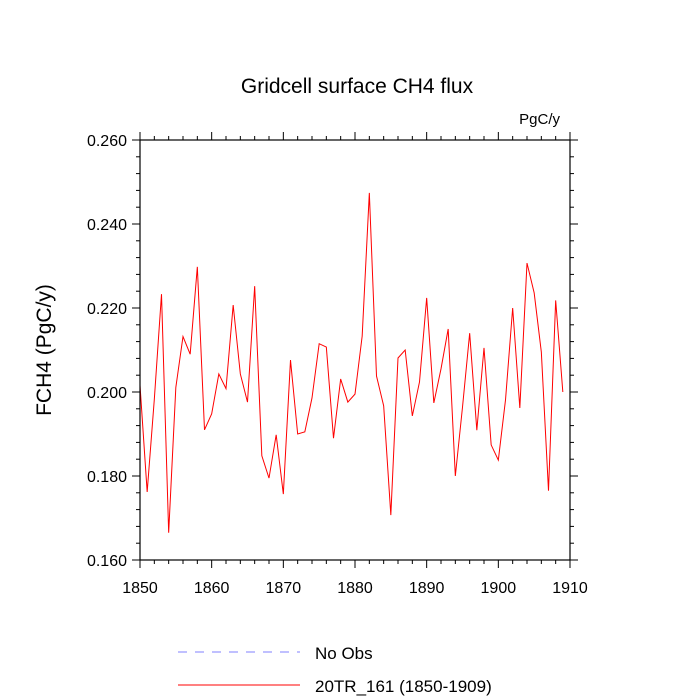 This screenshot has height=700, width=700. I want to click on y-tick-label: 0.200, so click(107, 393).